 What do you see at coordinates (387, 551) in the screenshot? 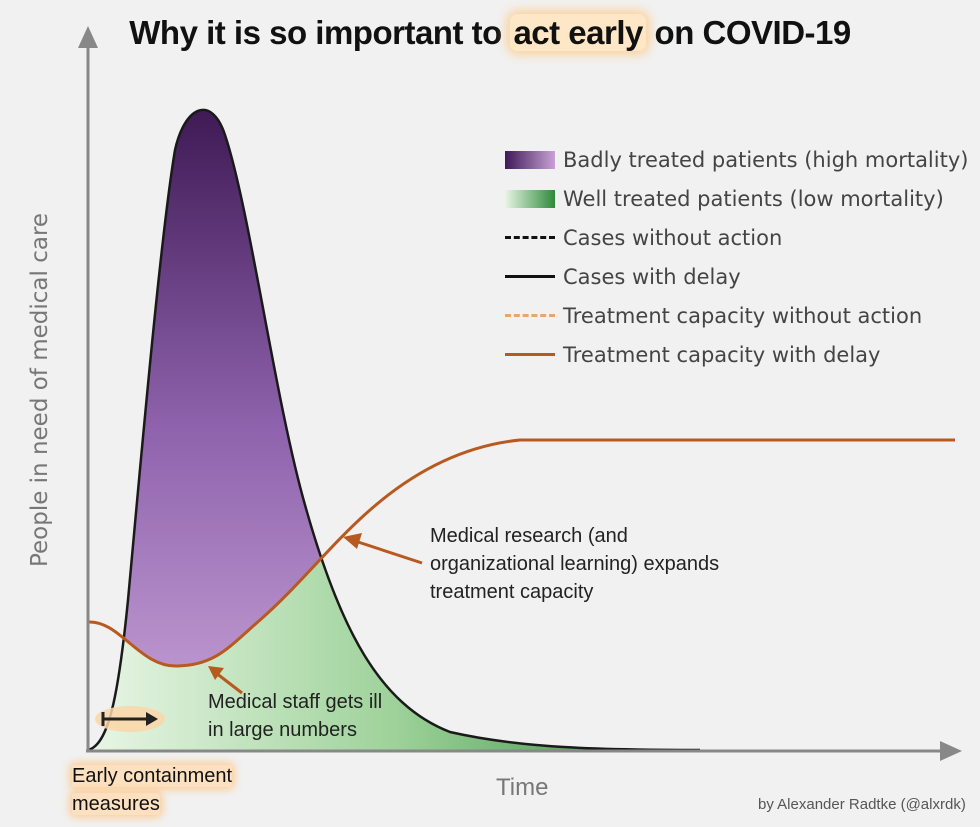
I see `research-arrow` at bounding box center [387, 551].